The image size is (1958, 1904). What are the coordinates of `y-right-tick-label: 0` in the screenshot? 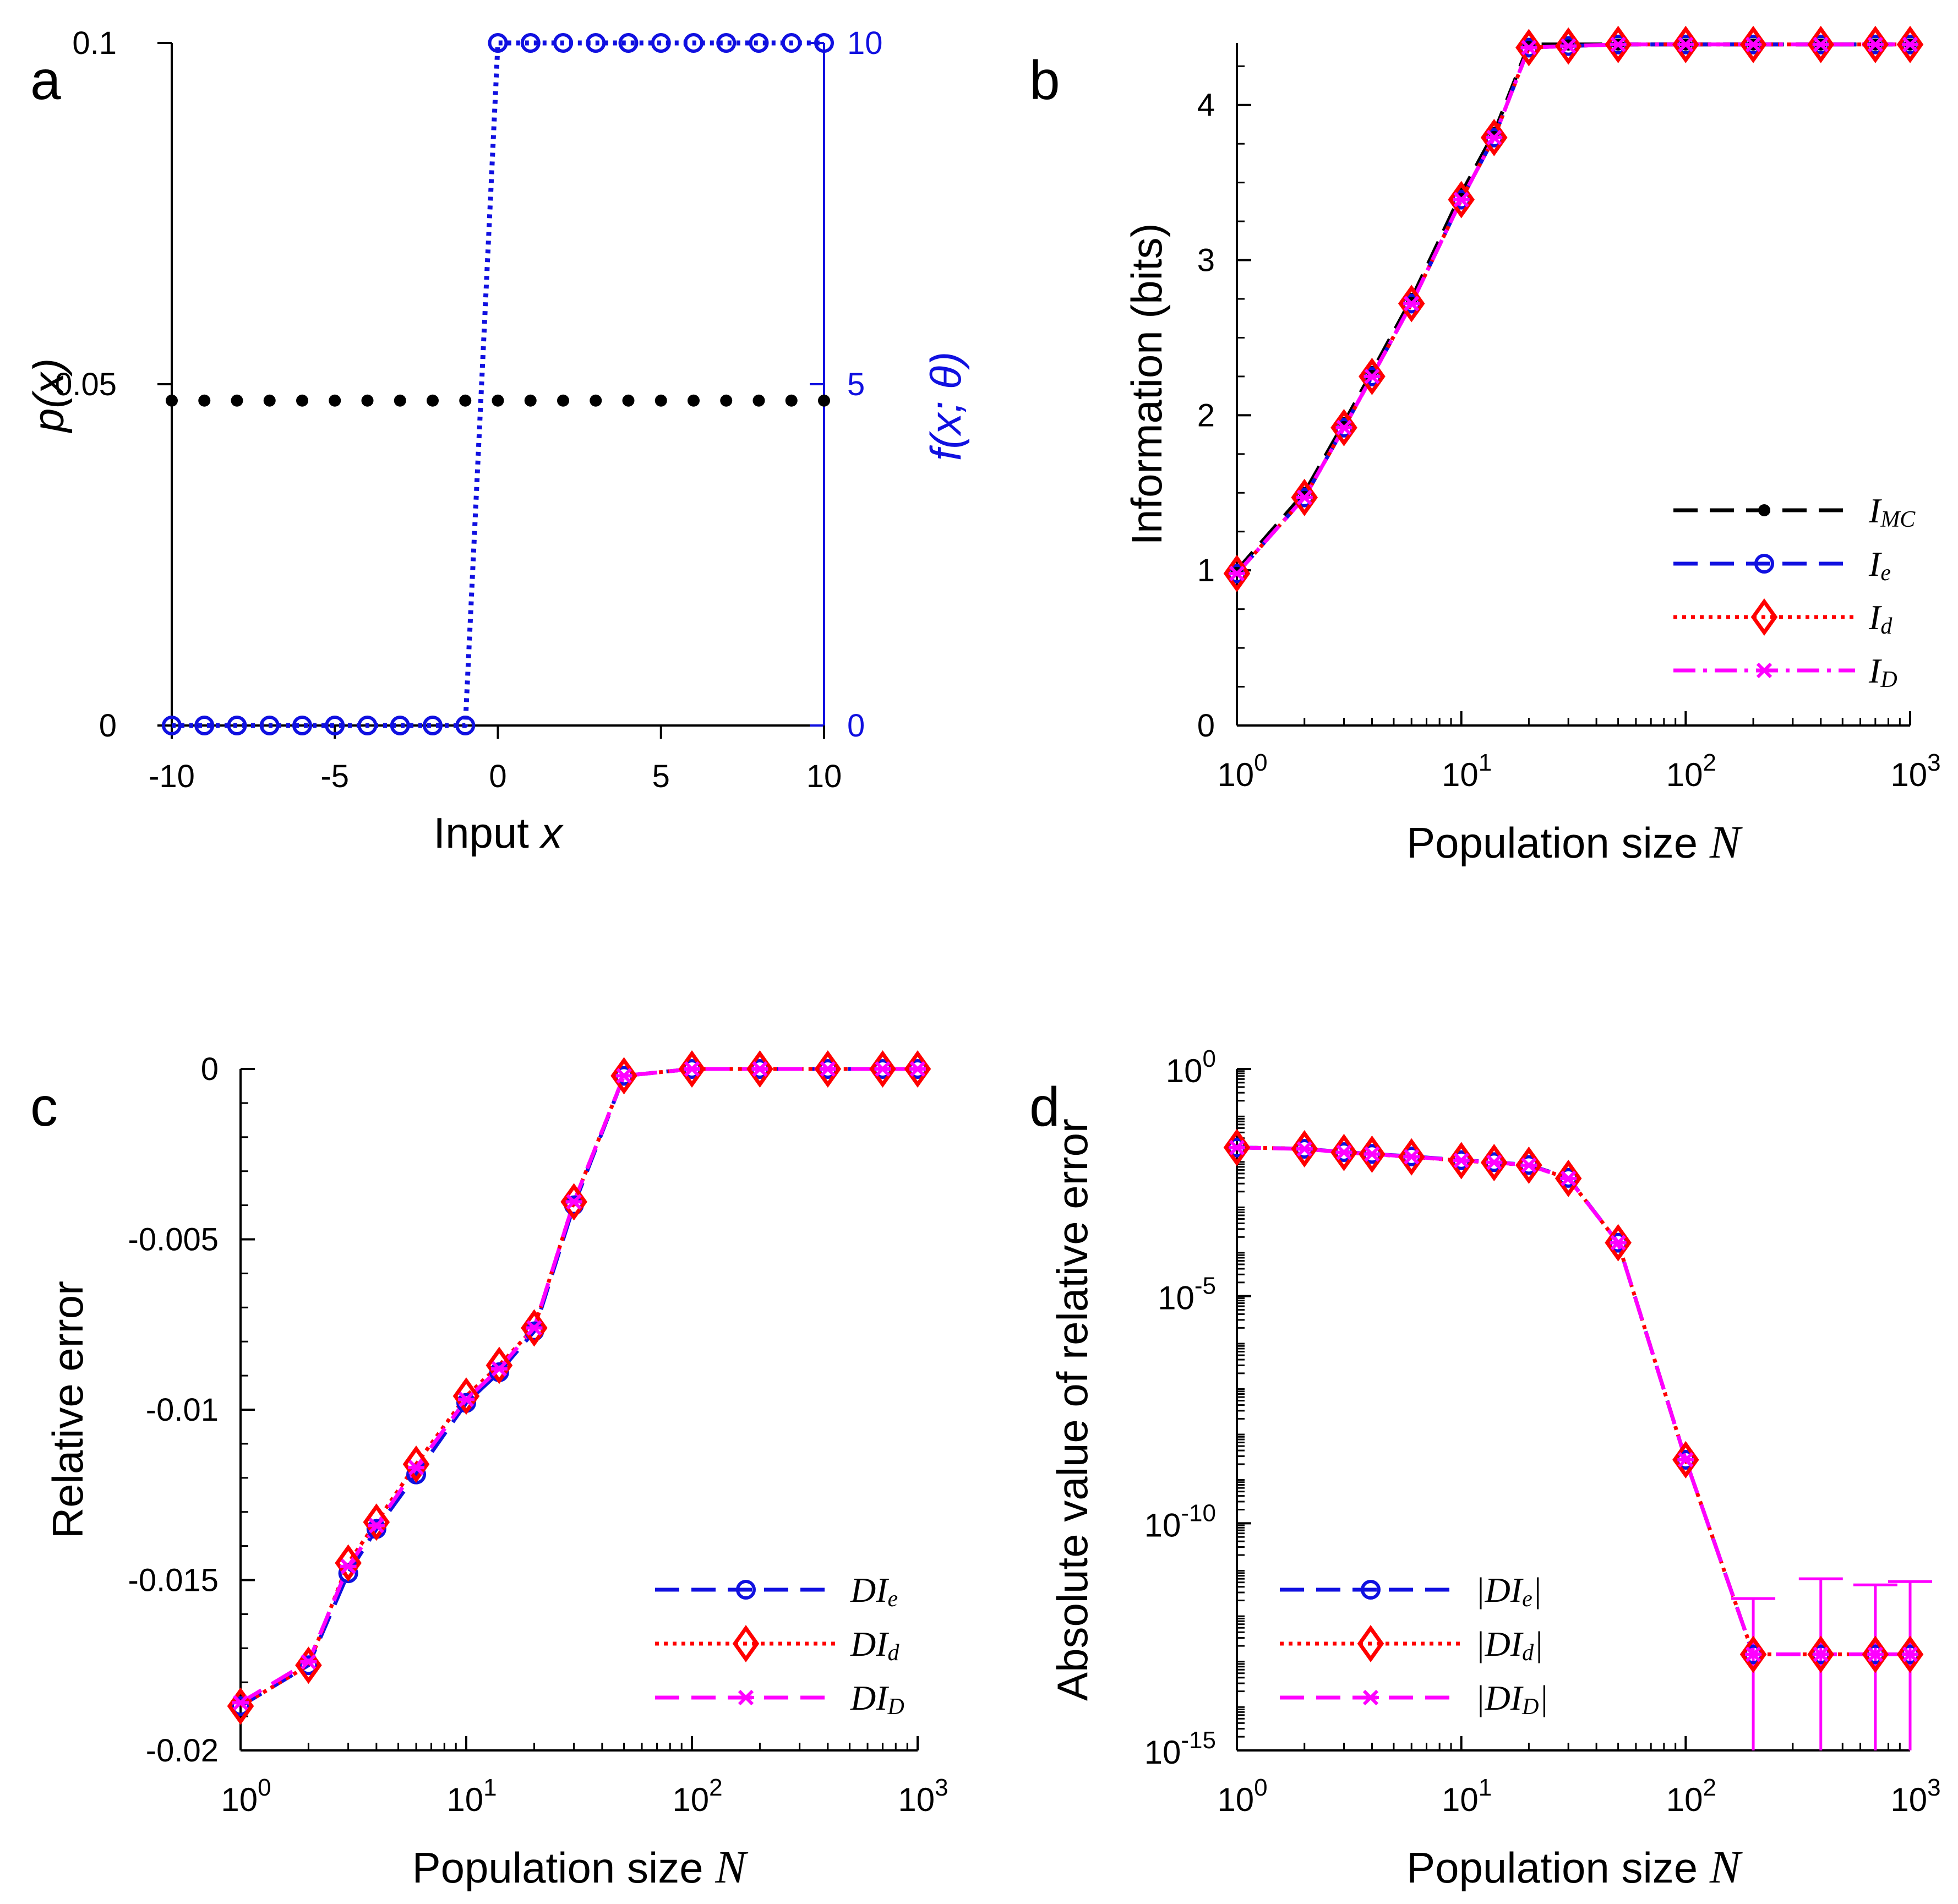 It's located at (856, 726).